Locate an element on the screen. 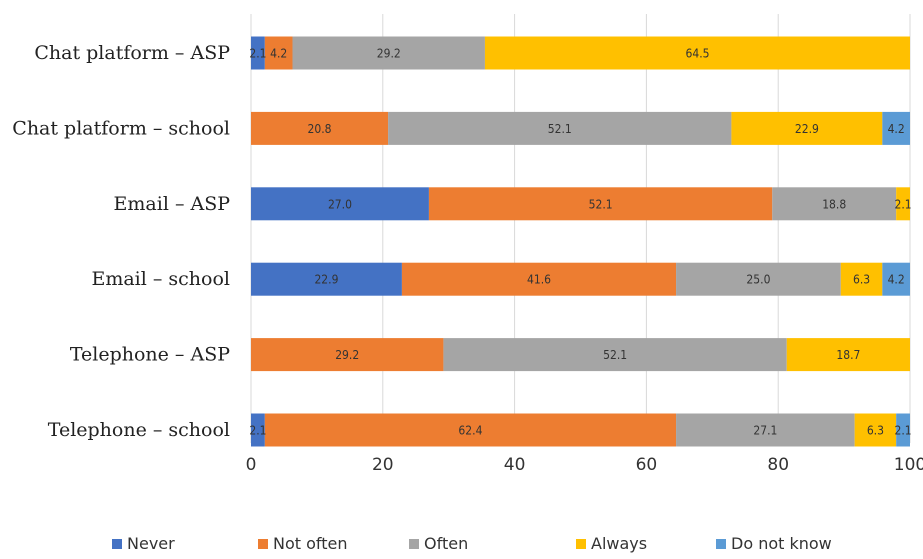  tick-label-60: 60 is located at coordinates (647, 465).